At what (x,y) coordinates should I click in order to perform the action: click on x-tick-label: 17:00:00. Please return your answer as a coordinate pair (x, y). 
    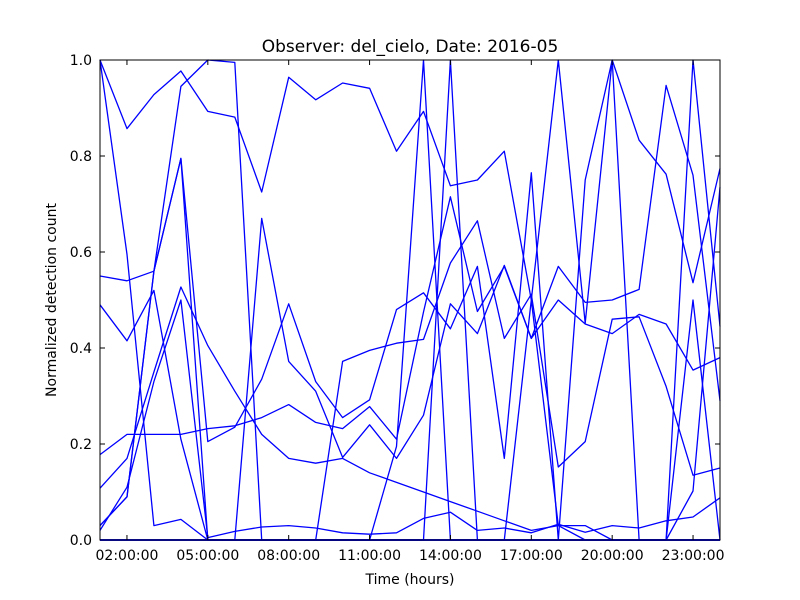
    Looking at the image, I should click on (531, 556).